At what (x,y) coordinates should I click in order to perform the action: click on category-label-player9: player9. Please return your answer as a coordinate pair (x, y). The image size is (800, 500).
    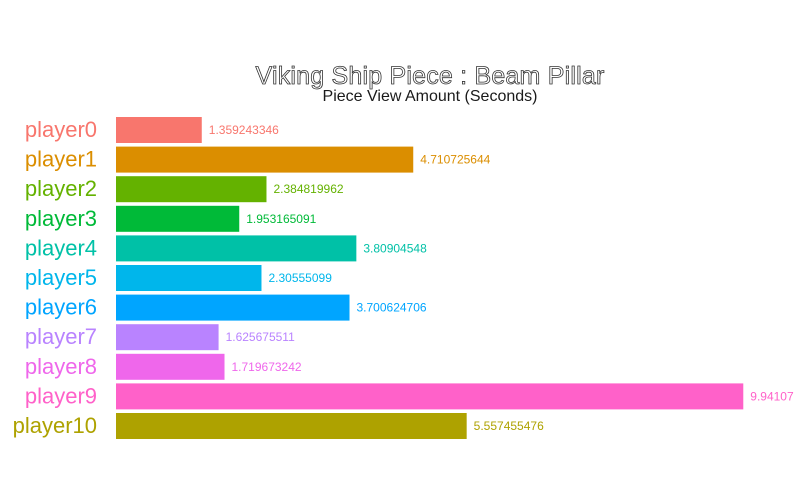
    Looking at the image, I should click on (61, 395).